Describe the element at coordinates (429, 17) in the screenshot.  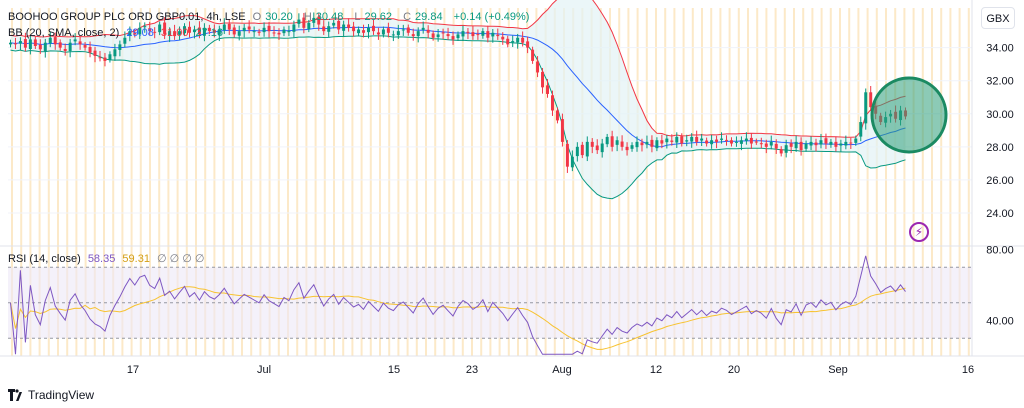
I see `close-value: 29.84` at that location.